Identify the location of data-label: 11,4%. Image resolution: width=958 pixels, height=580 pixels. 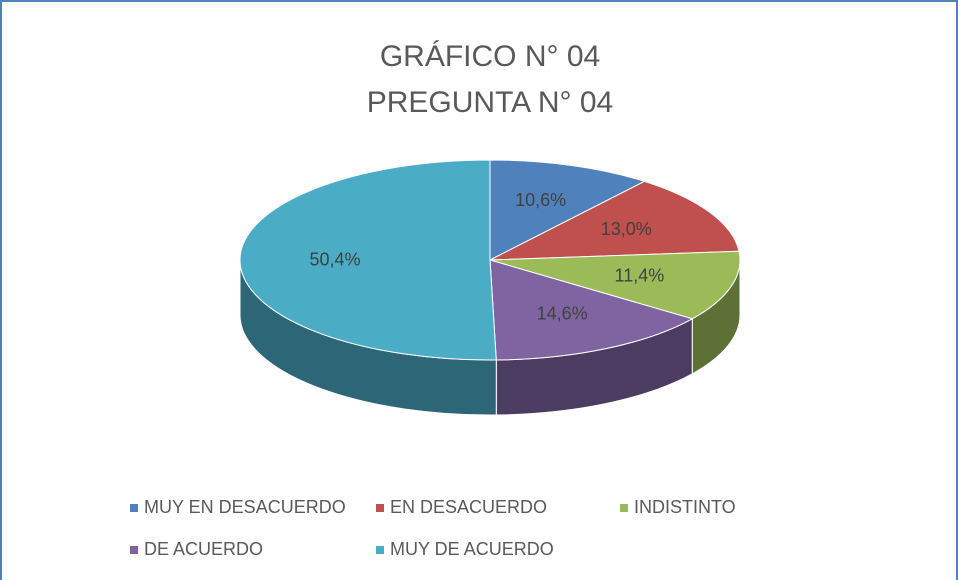
(640, 275).